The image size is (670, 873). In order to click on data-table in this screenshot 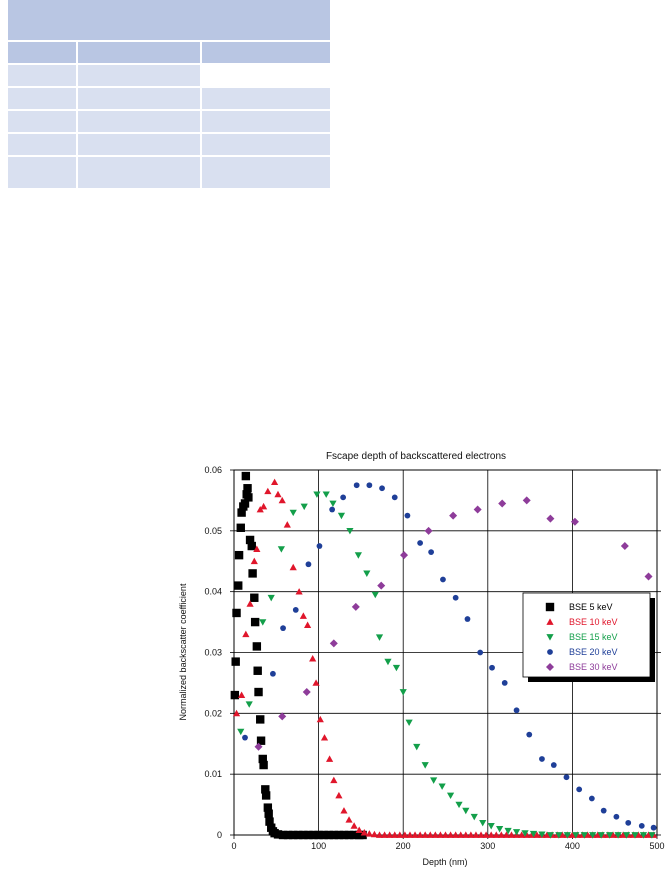, I will do `click(169, 94)`.